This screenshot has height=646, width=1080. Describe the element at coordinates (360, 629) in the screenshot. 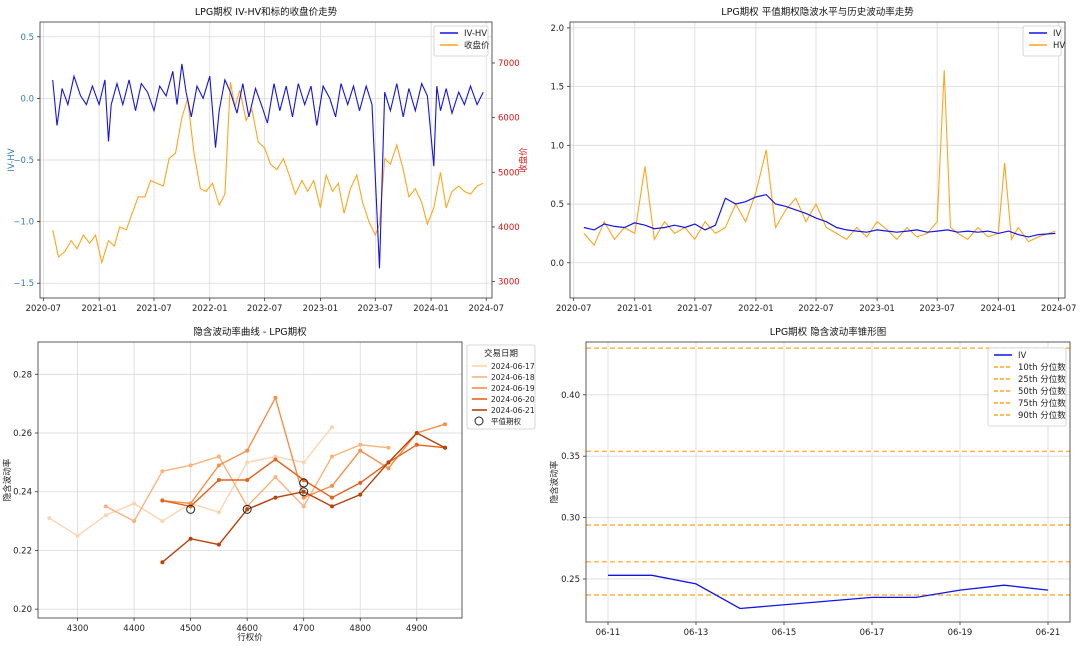

I see `chart3-xtick-label: 4800` at that location.